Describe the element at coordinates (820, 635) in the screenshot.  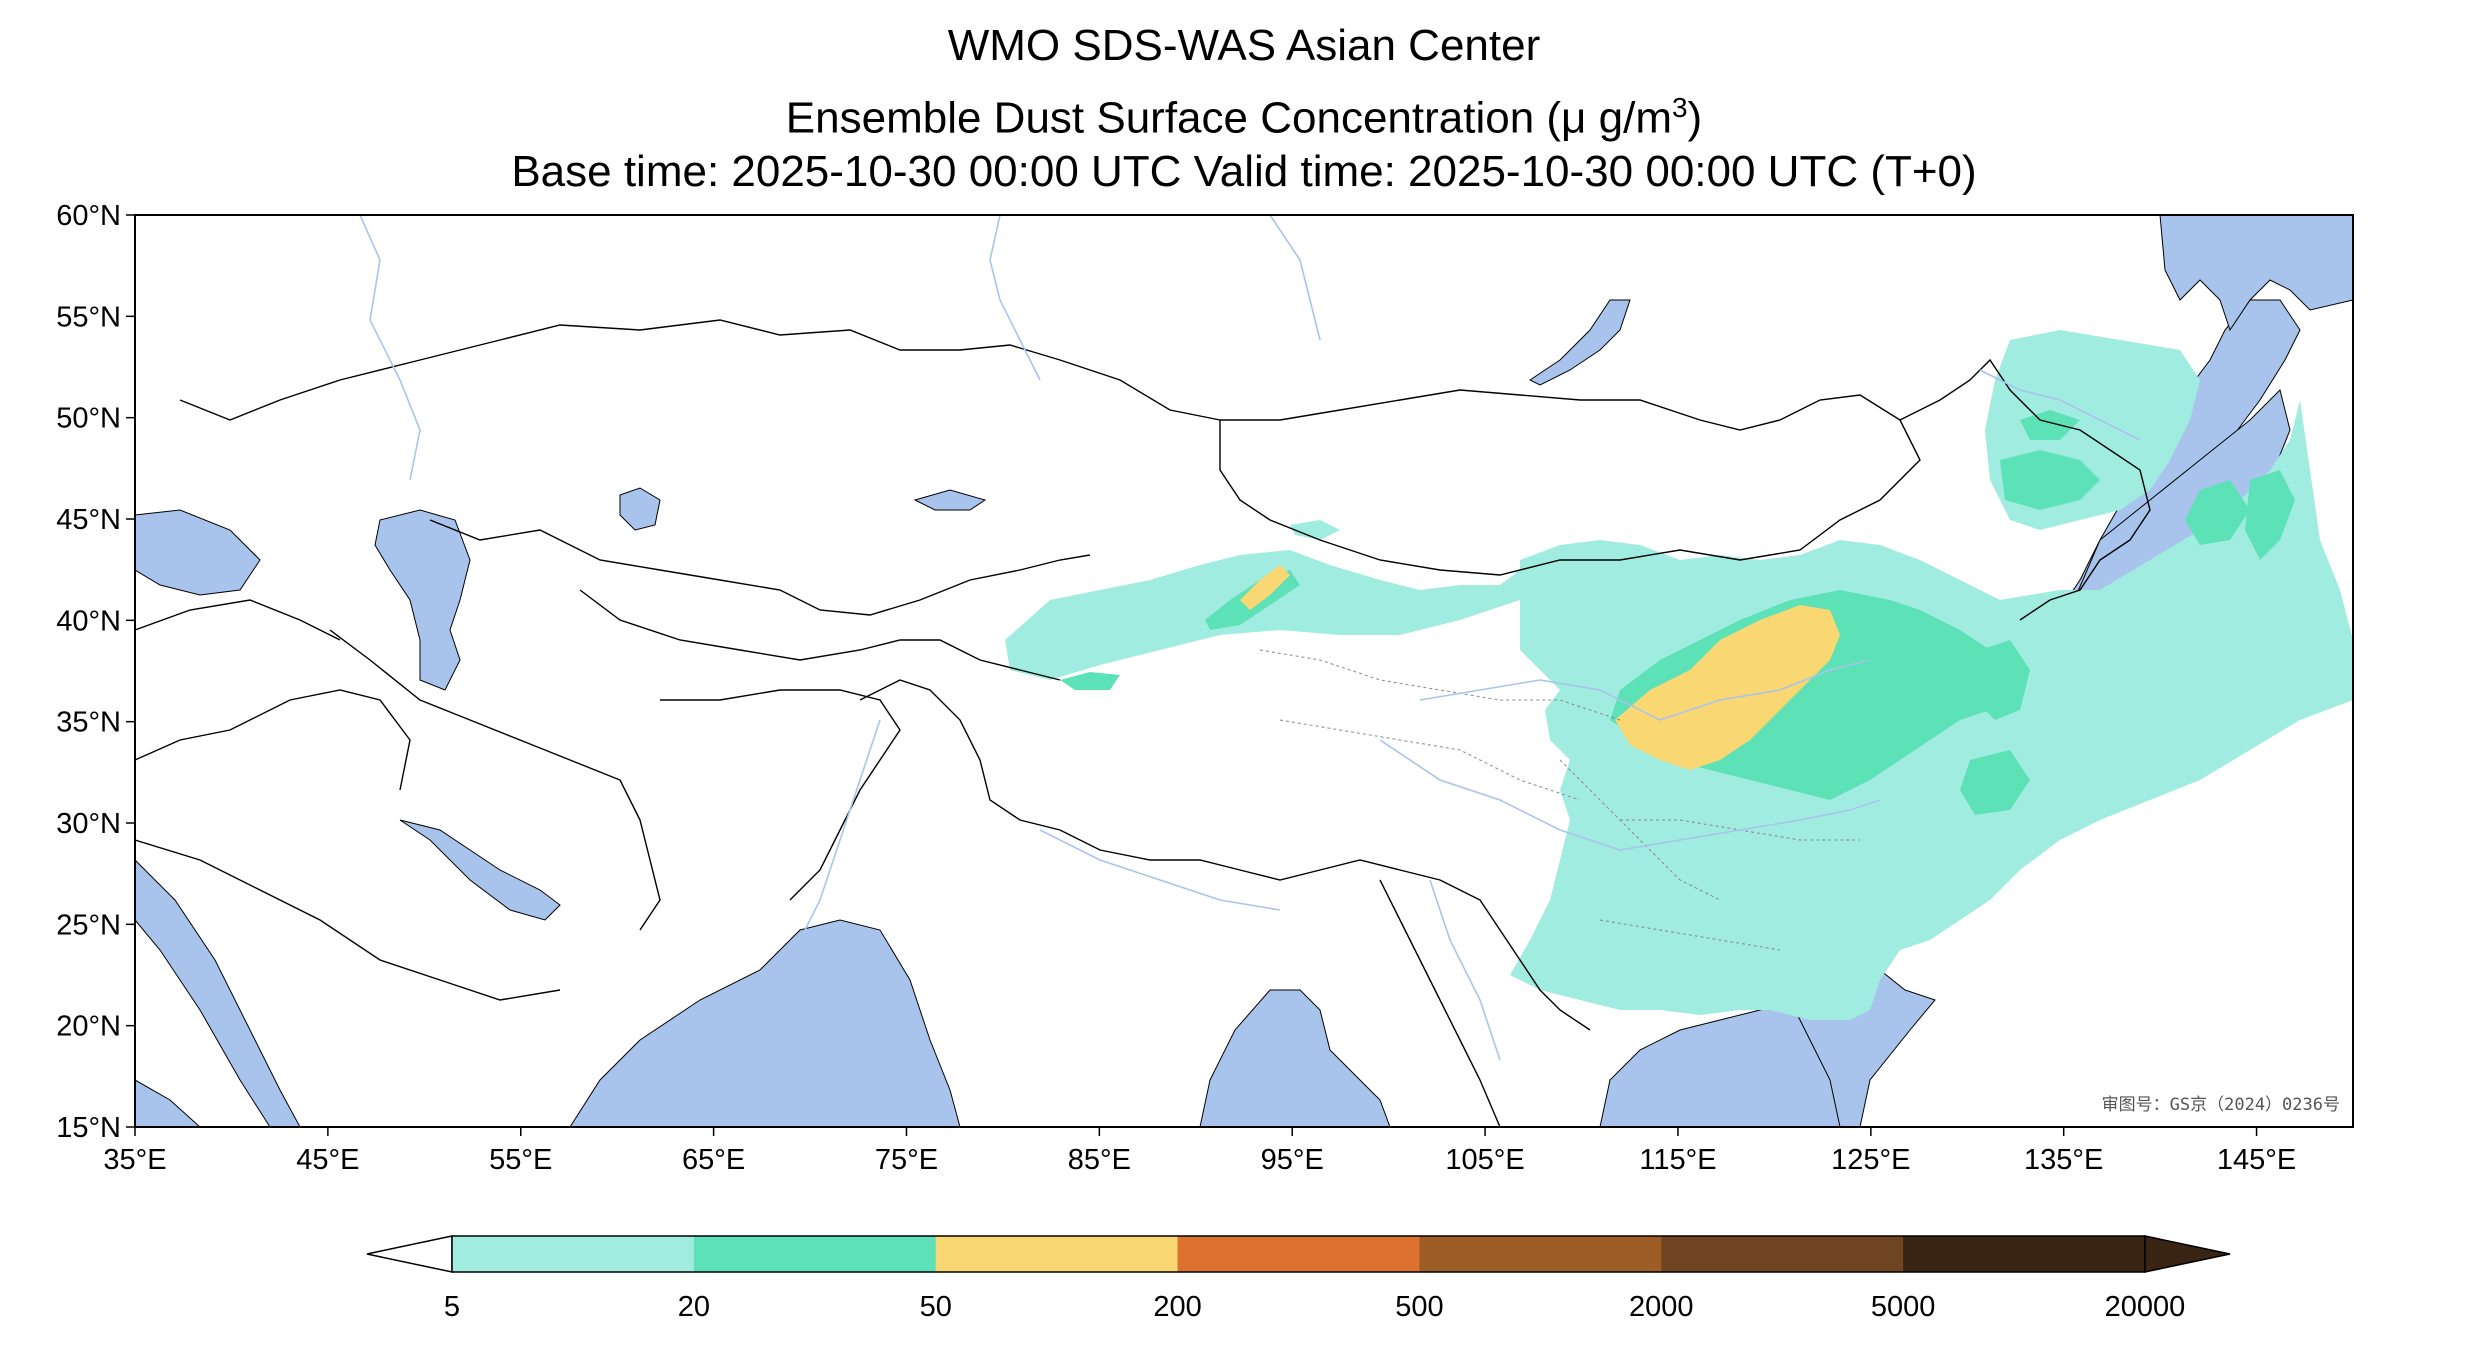
I see `border-central-asia` at that location.